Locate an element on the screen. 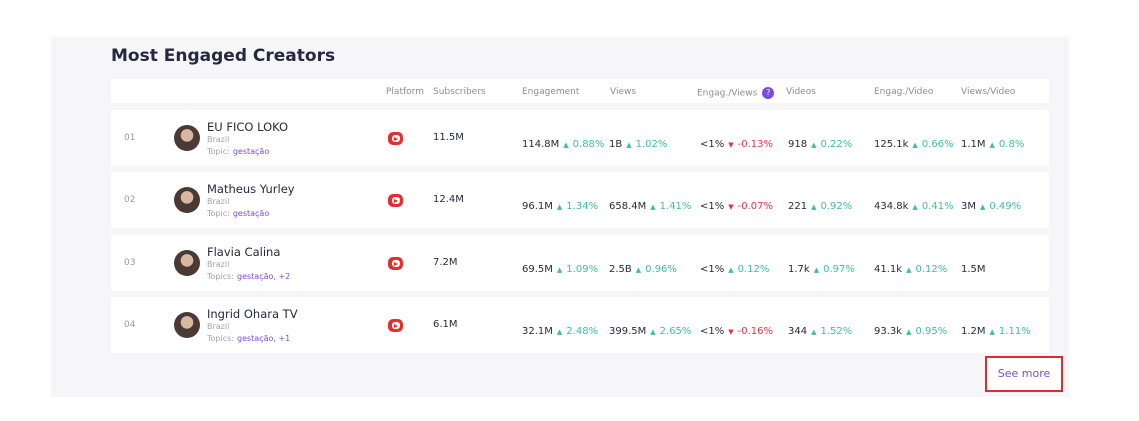 The height and width of the screenshot is (421, 1139). change-text: -0.16% is located at coordinates (755, 331).